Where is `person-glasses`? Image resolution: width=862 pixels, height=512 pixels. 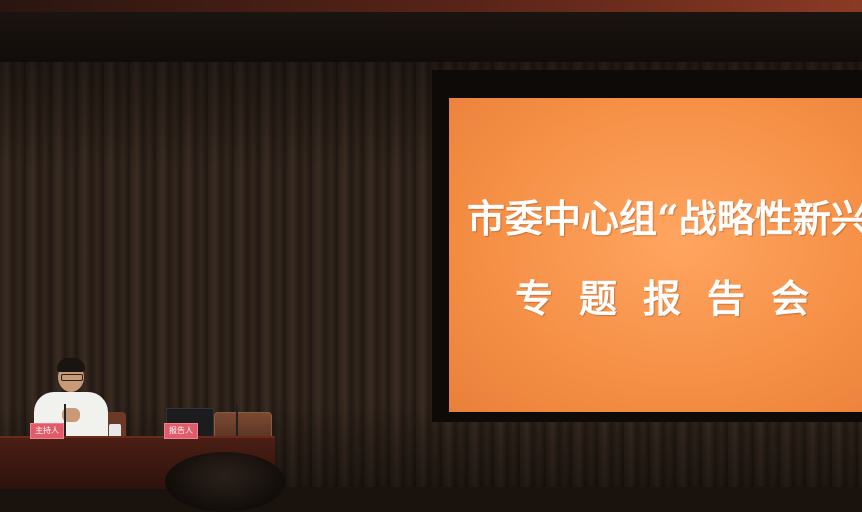 person-glasses is located at coordinates (72, 377).